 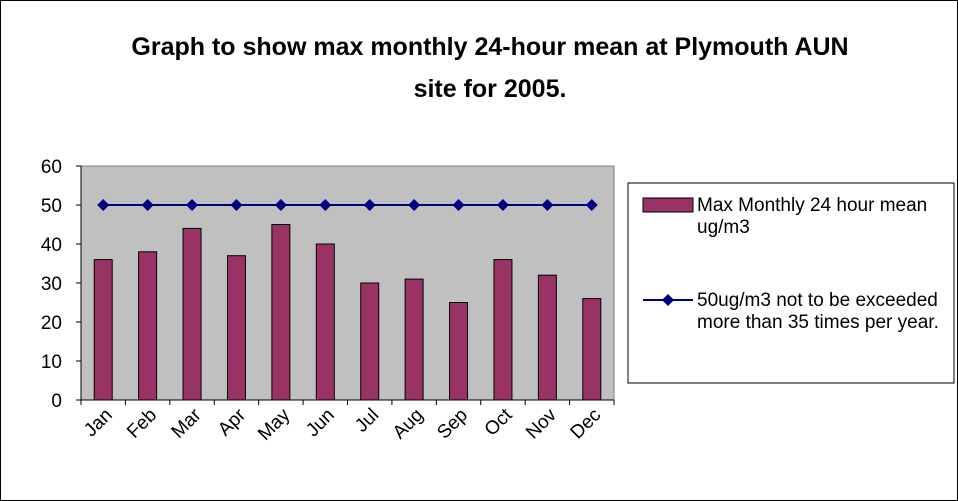 I want to click on legend-label: Max Monthly 24 hour mean ug/m3, so click(x=812, y=216).